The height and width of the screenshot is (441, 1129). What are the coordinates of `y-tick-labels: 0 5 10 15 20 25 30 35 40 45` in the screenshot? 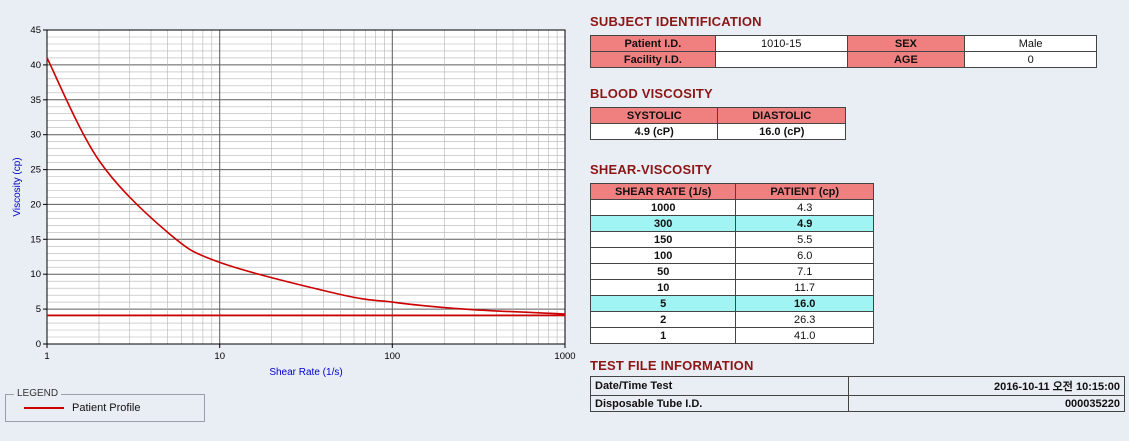 It's located at (38, 187).